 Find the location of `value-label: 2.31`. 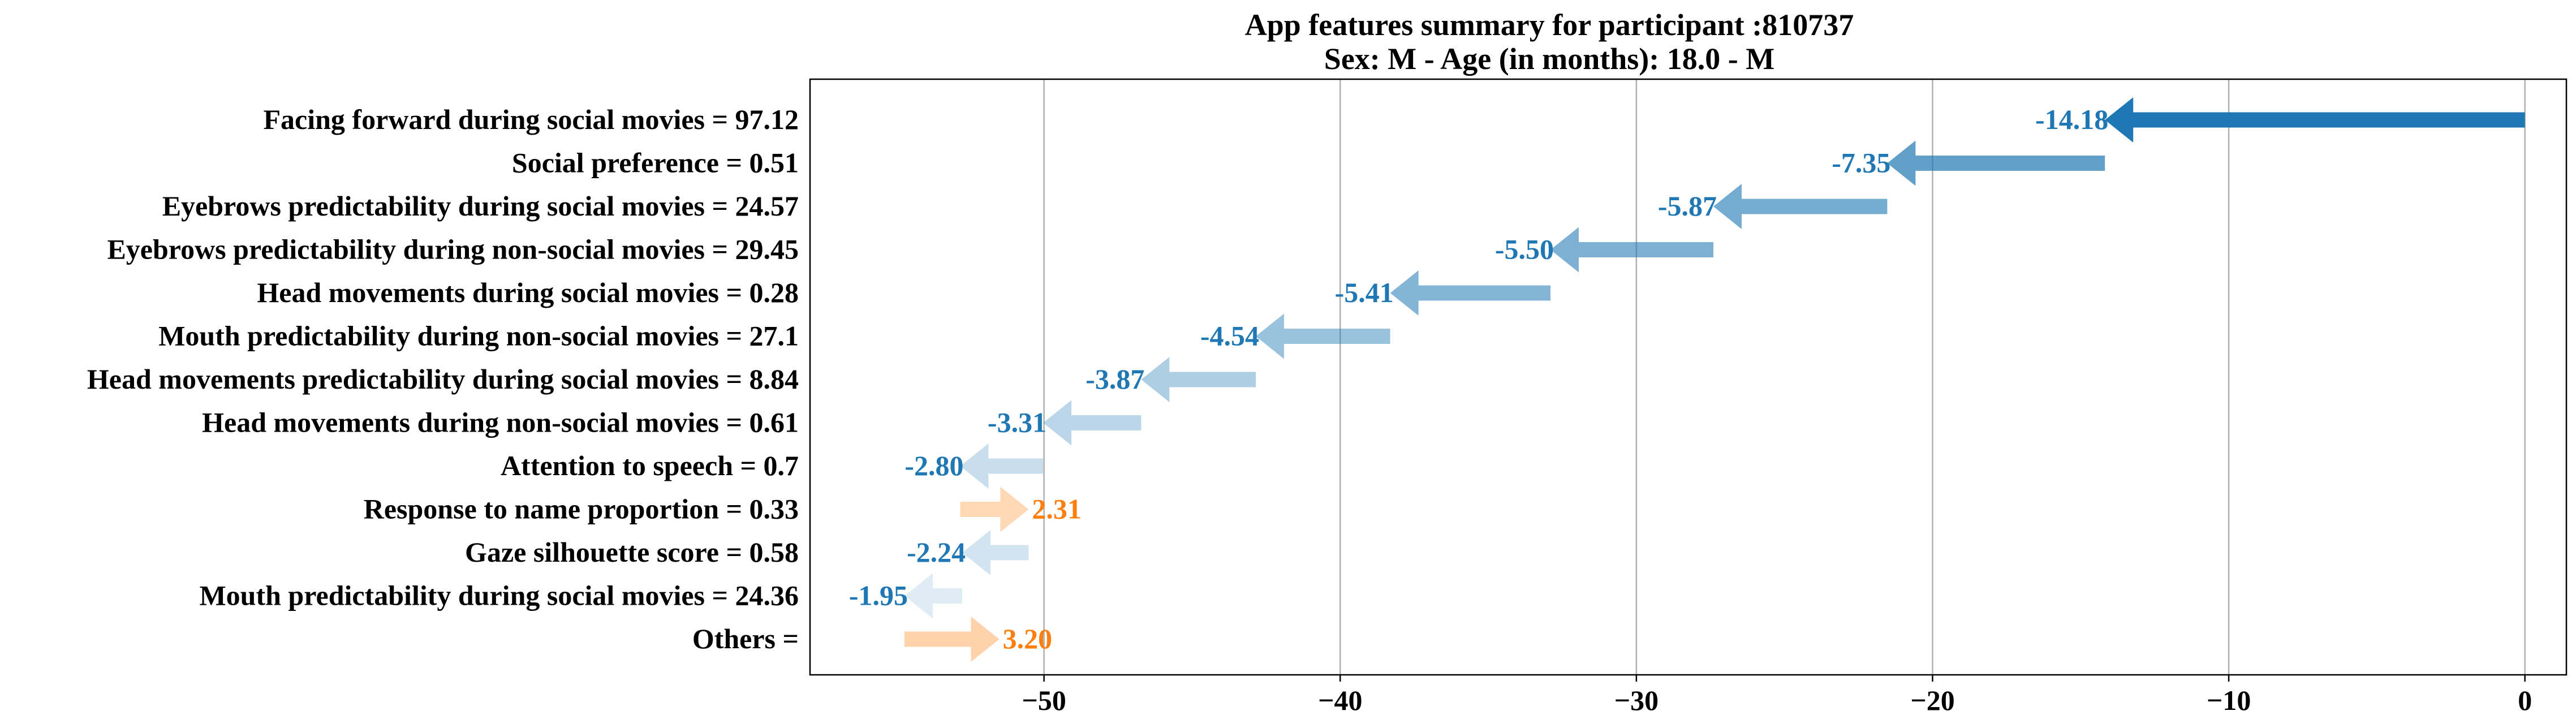

value-label: 2.31 is located at coordinates (1057, 509).